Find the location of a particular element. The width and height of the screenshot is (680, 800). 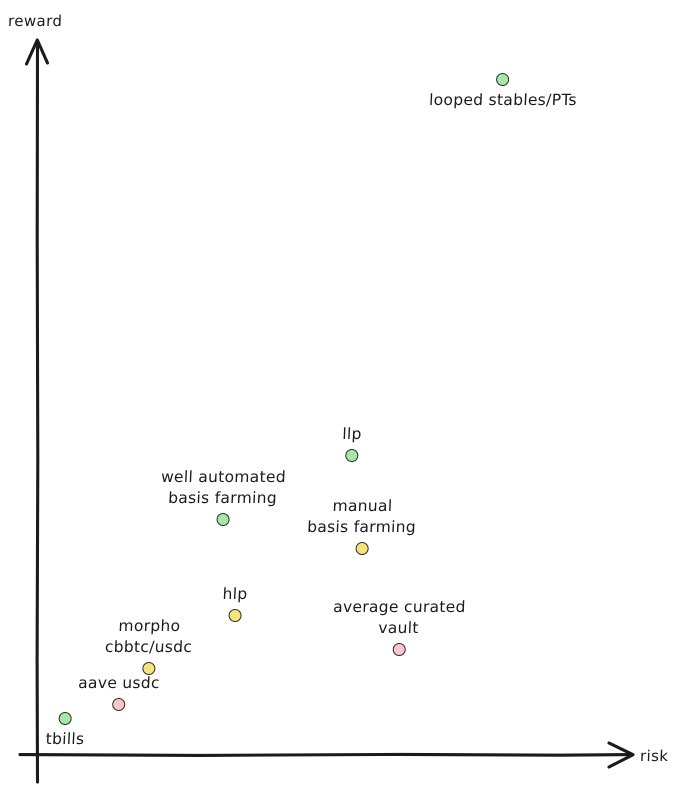

data-point-tbills: tbills is located at coordinates (65, 730).